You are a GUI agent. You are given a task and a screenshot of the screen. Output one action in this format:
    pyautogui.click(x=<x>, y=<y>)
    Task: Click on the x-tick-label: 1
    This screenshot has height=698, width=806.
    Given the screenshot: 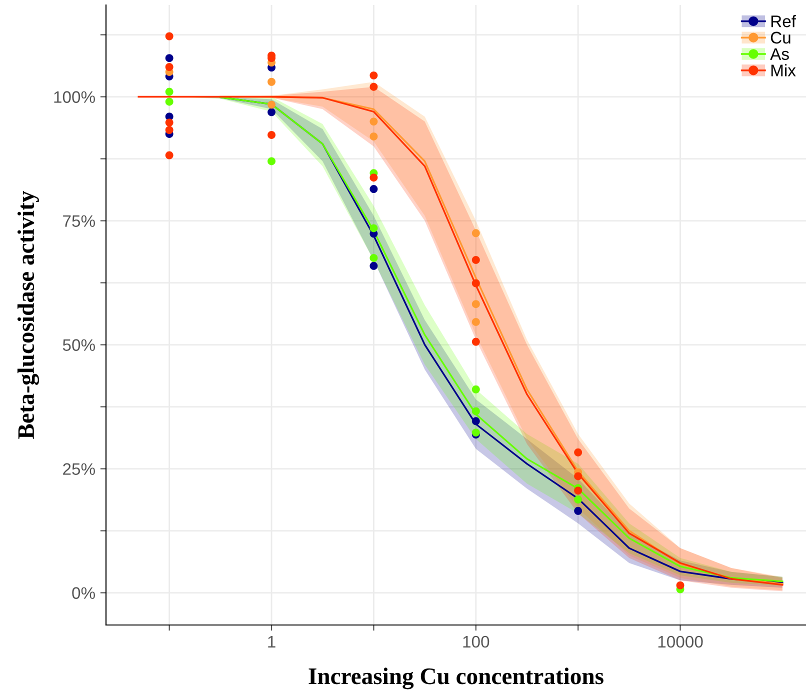 What is the action you would take?
    pyautogui.click(x=272, y=642)
    